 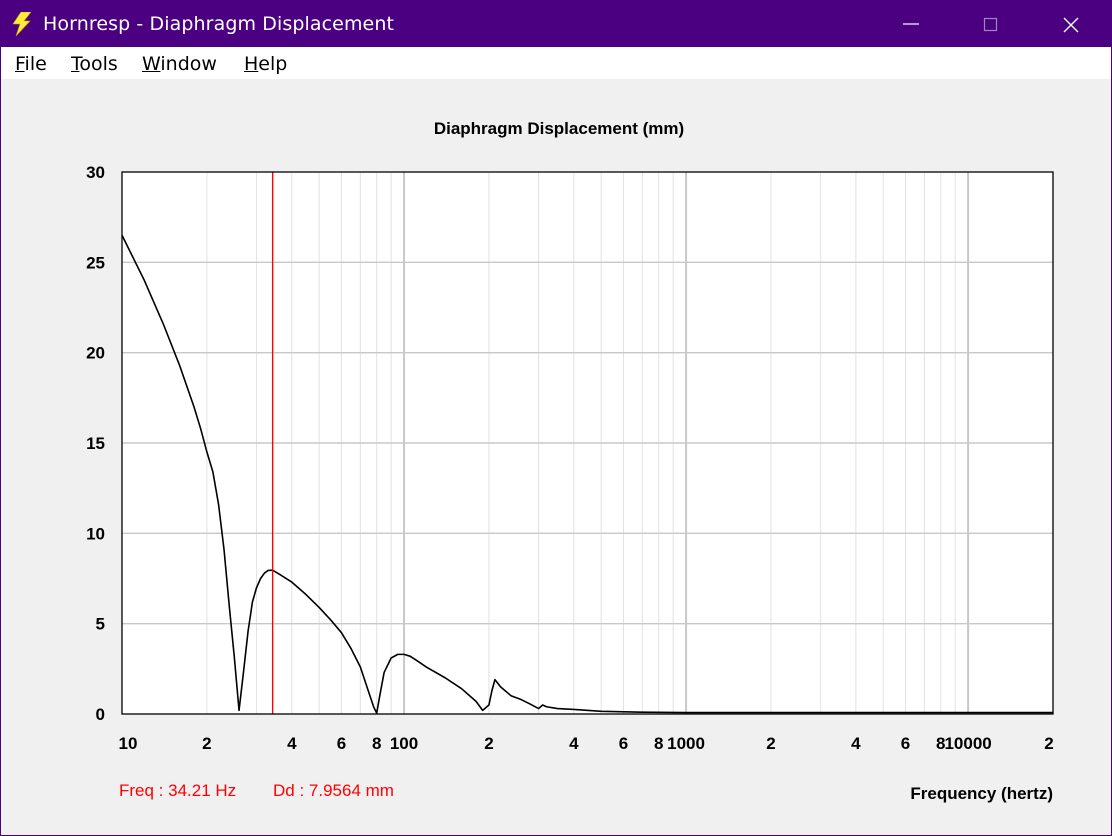 I want to click on menu-window: Window, so click(x=179, y=64).